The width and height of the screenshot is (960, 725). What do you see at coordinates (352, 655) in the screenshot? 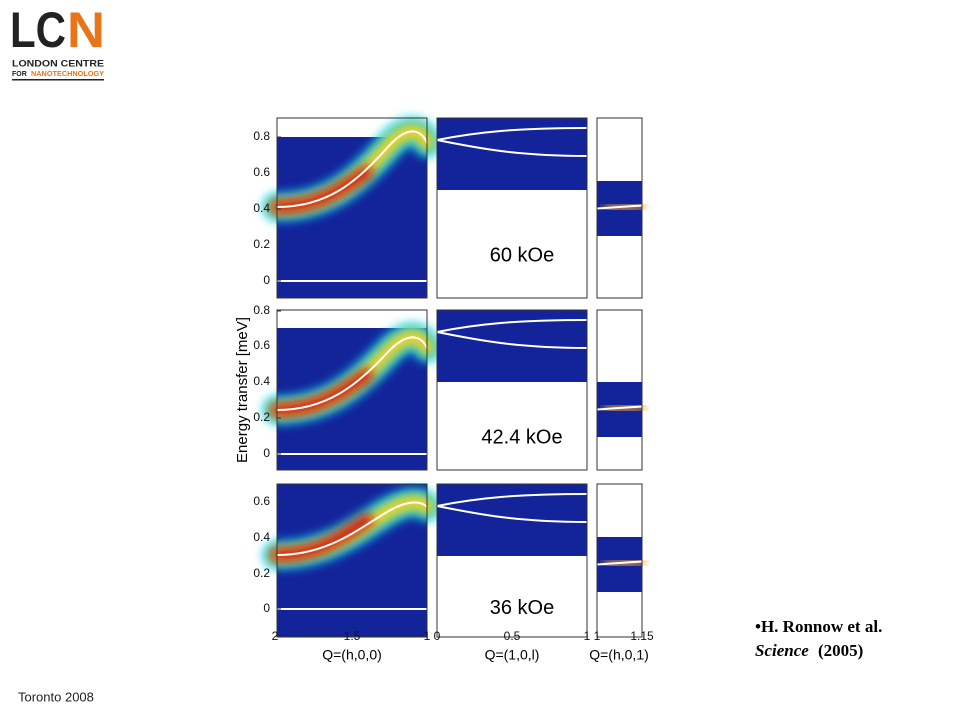
I see `x-axis-label: Q=(h,0,0)` at bounding box center [352, 655].